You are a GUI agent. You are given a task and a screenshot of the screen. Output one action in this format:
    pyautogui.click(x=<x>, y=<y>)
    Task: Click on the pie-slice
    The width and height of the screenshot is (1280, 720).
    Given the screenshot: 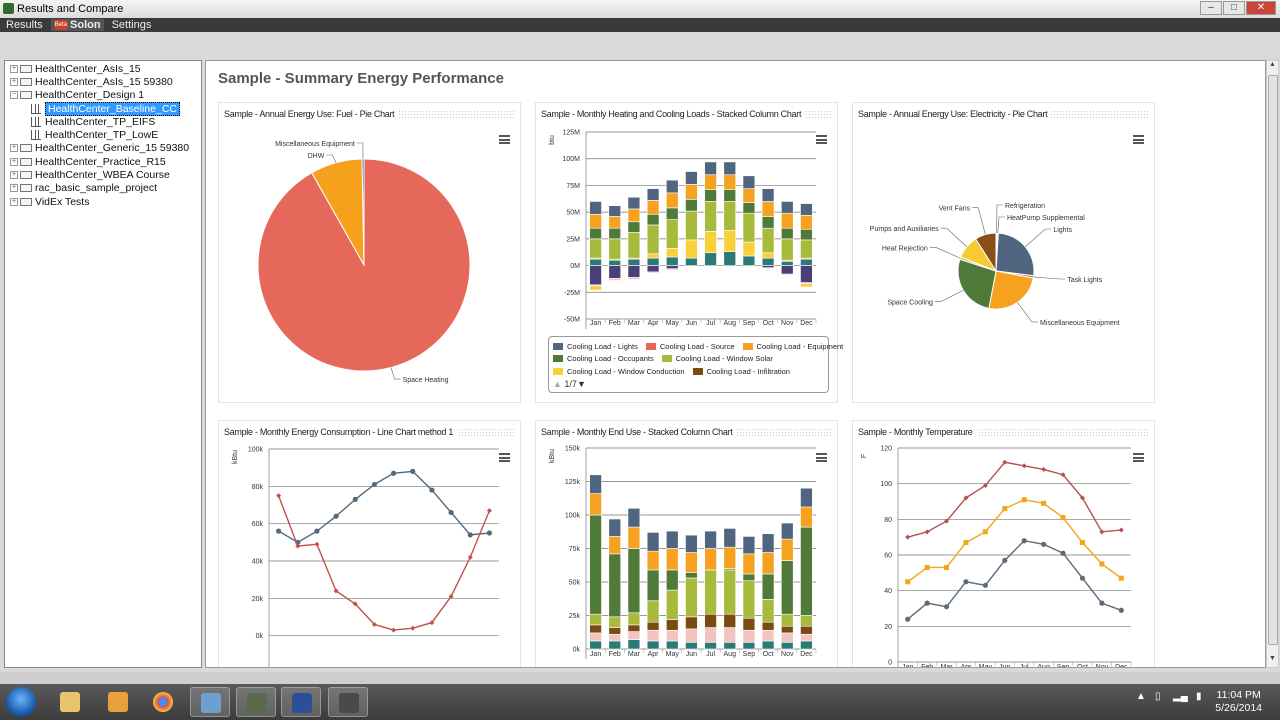 What is the action you would take?
    pyautogui.click(x=1015, y=254)
    